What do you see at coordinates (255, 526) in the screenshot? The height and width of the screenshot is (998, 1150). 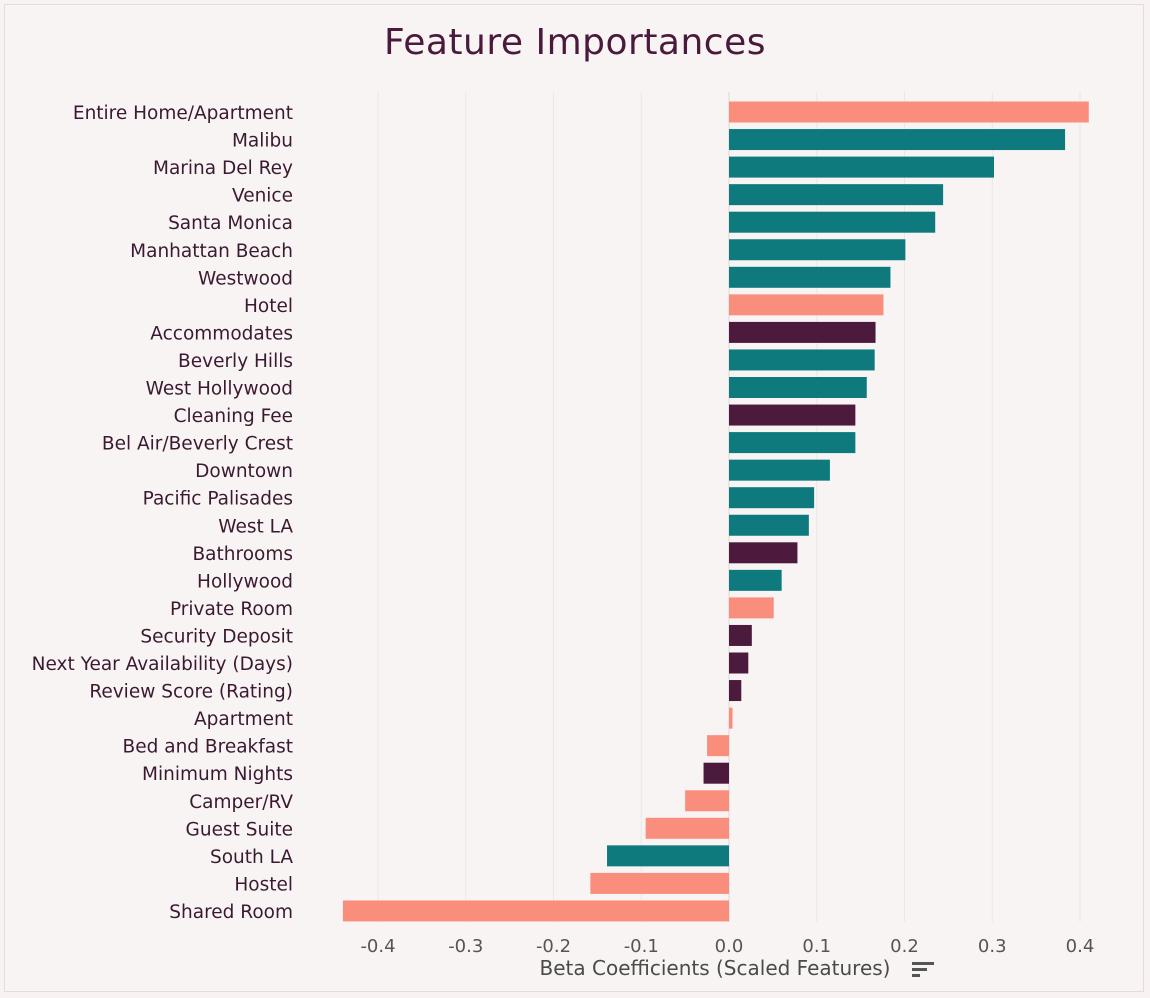 I see `y-category-label: West LA` at bounding box center [255, 526].